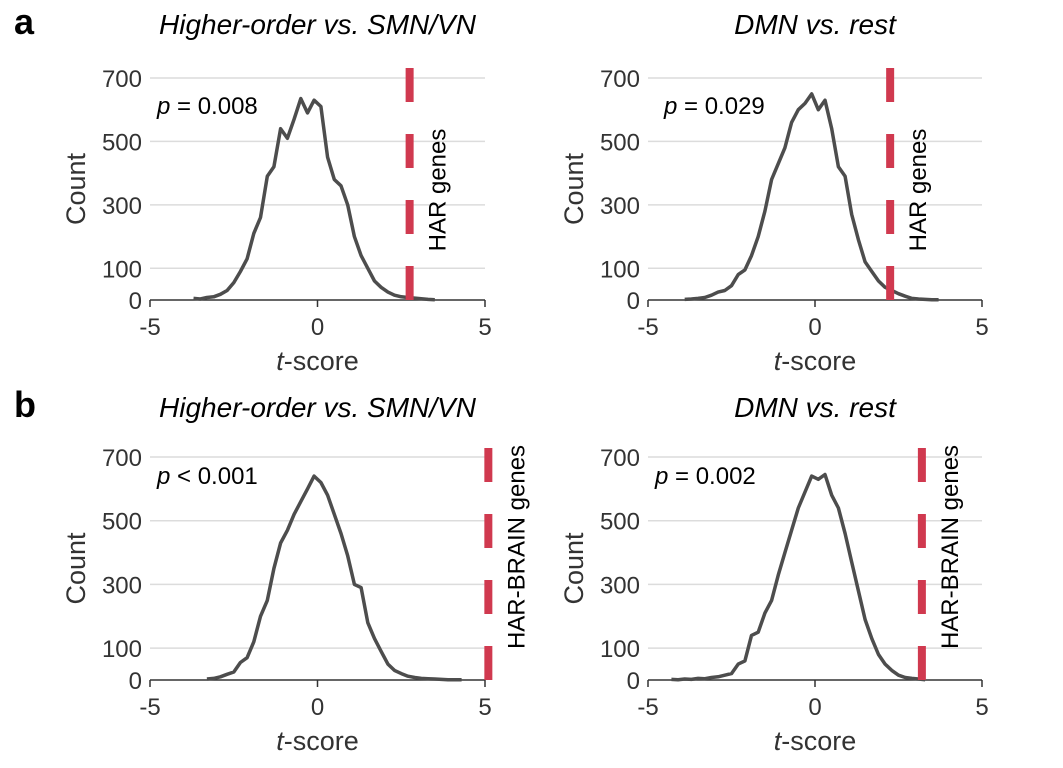 The height and width of the screenshot is (768, 1063). Describe the element at coordinates (711, 476) in the screenshot. I see `p-value-rest: = 0.002` at that location.